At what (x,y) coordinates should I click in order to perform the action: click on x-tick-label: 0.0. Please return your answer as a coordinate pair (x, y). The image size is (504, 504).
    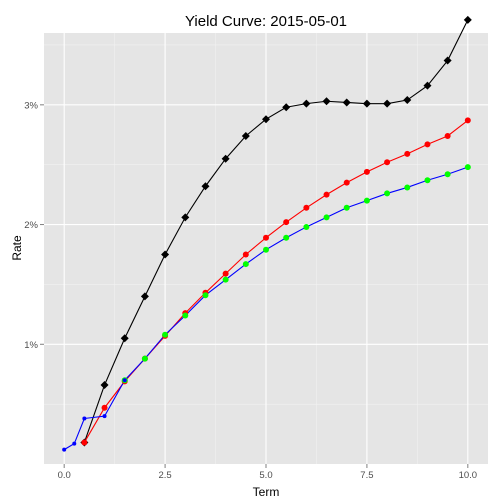
    Looking at the image, I should click on (64, 475).